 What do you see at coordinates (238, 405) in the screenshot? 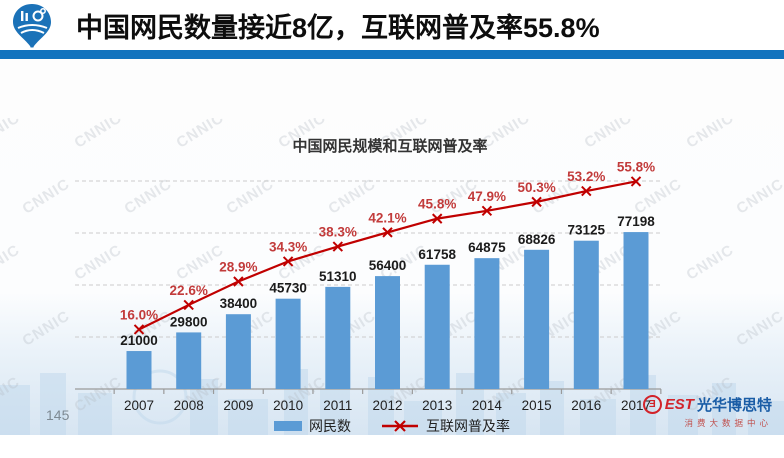
I see `x-axis-label: 2009` at bounding box center [238, 405].